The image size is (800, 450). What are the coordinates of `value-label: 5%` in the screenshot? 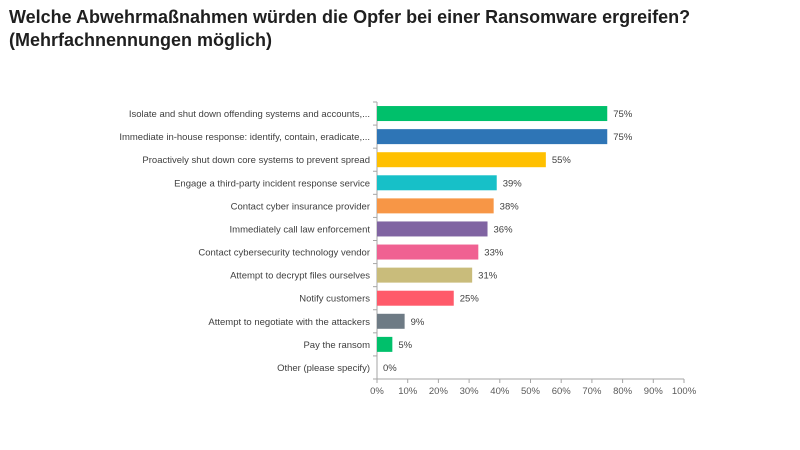 It's located at (405, 345).